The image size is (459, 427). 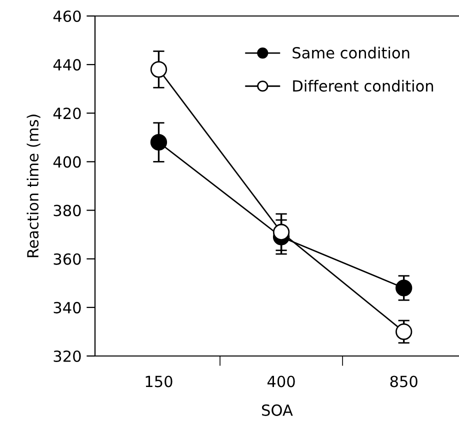 I want to click on y-tick-label: 440, so click(x=67, y=65).